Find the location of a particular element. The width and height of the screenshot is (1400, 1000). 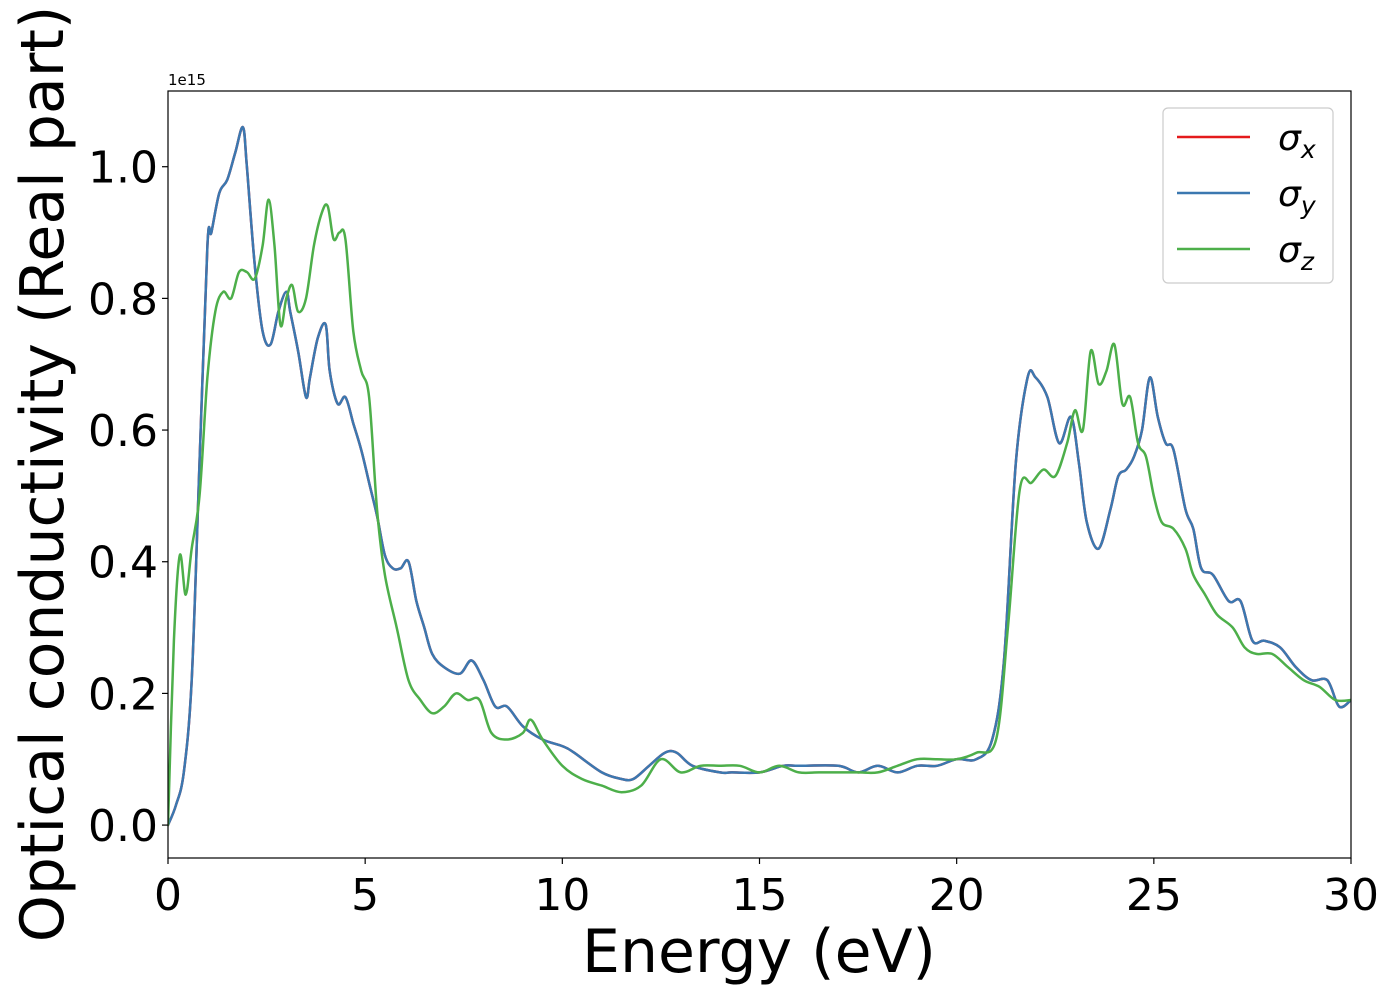

x-tick-label: 25 is located at coordinates (1154, 895).